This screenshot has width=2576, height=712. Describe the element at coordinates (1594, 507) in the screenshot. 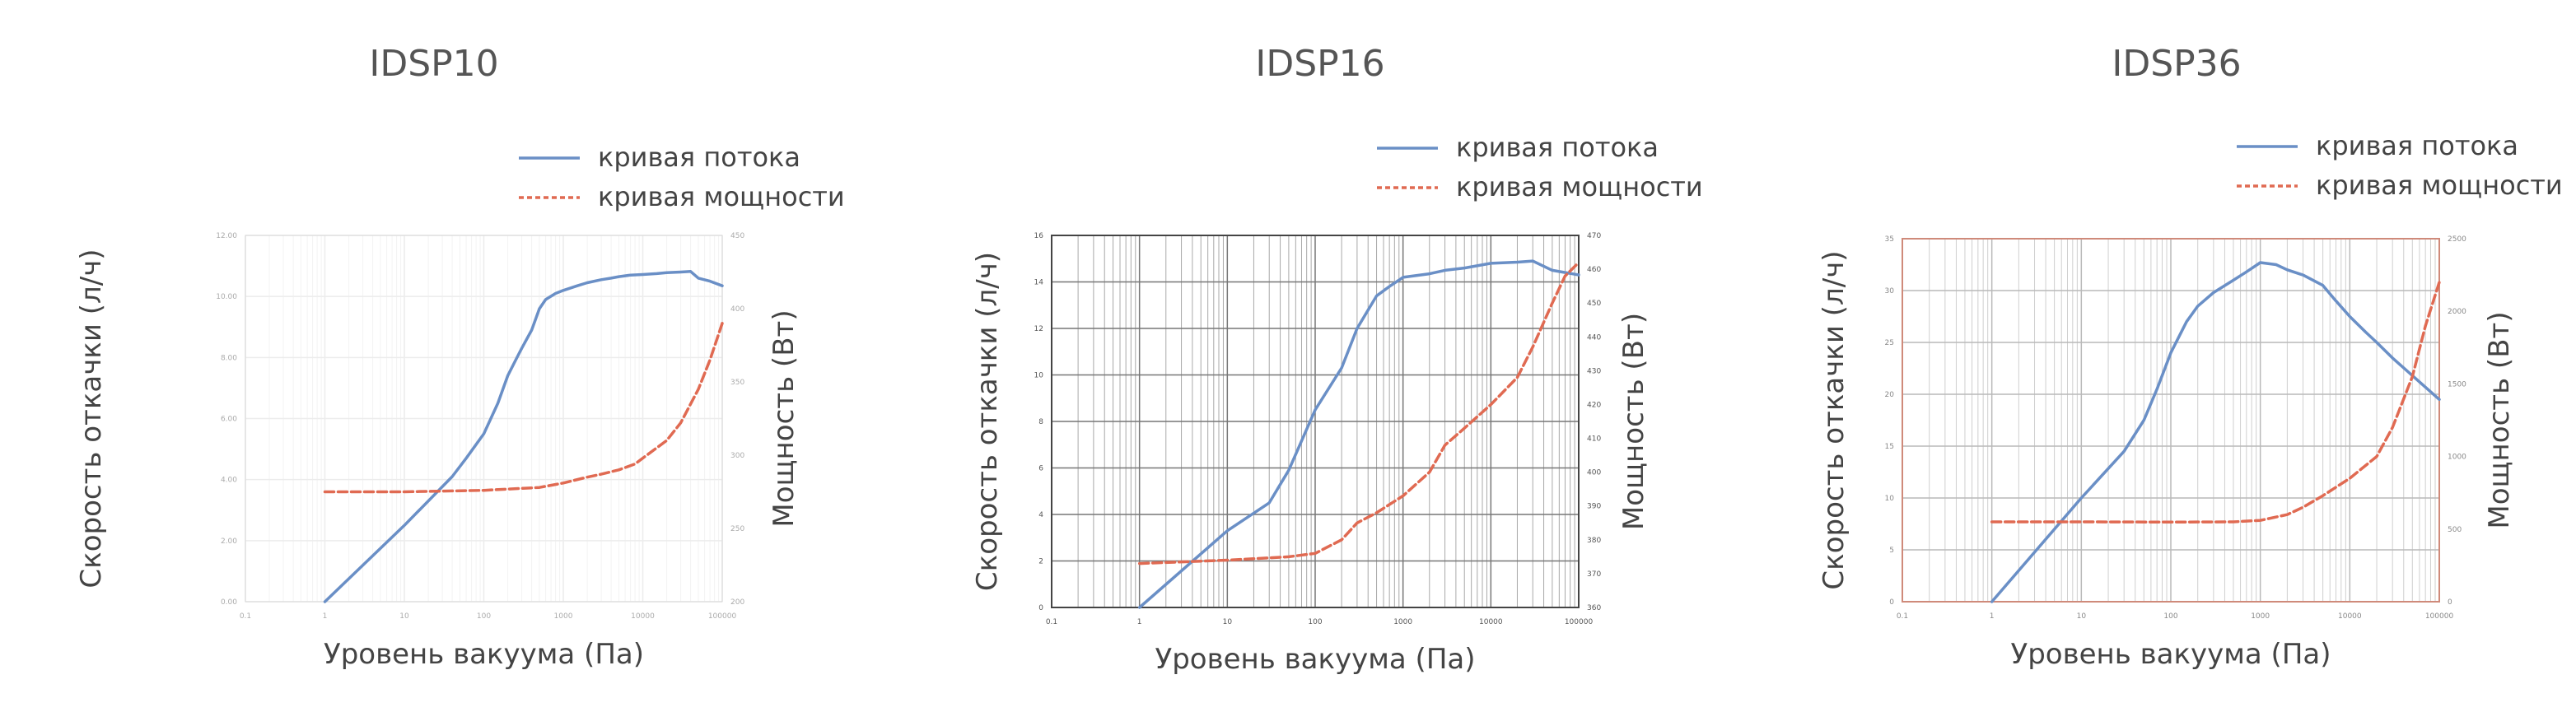

I see `y2-tick-label: 390` at that location.